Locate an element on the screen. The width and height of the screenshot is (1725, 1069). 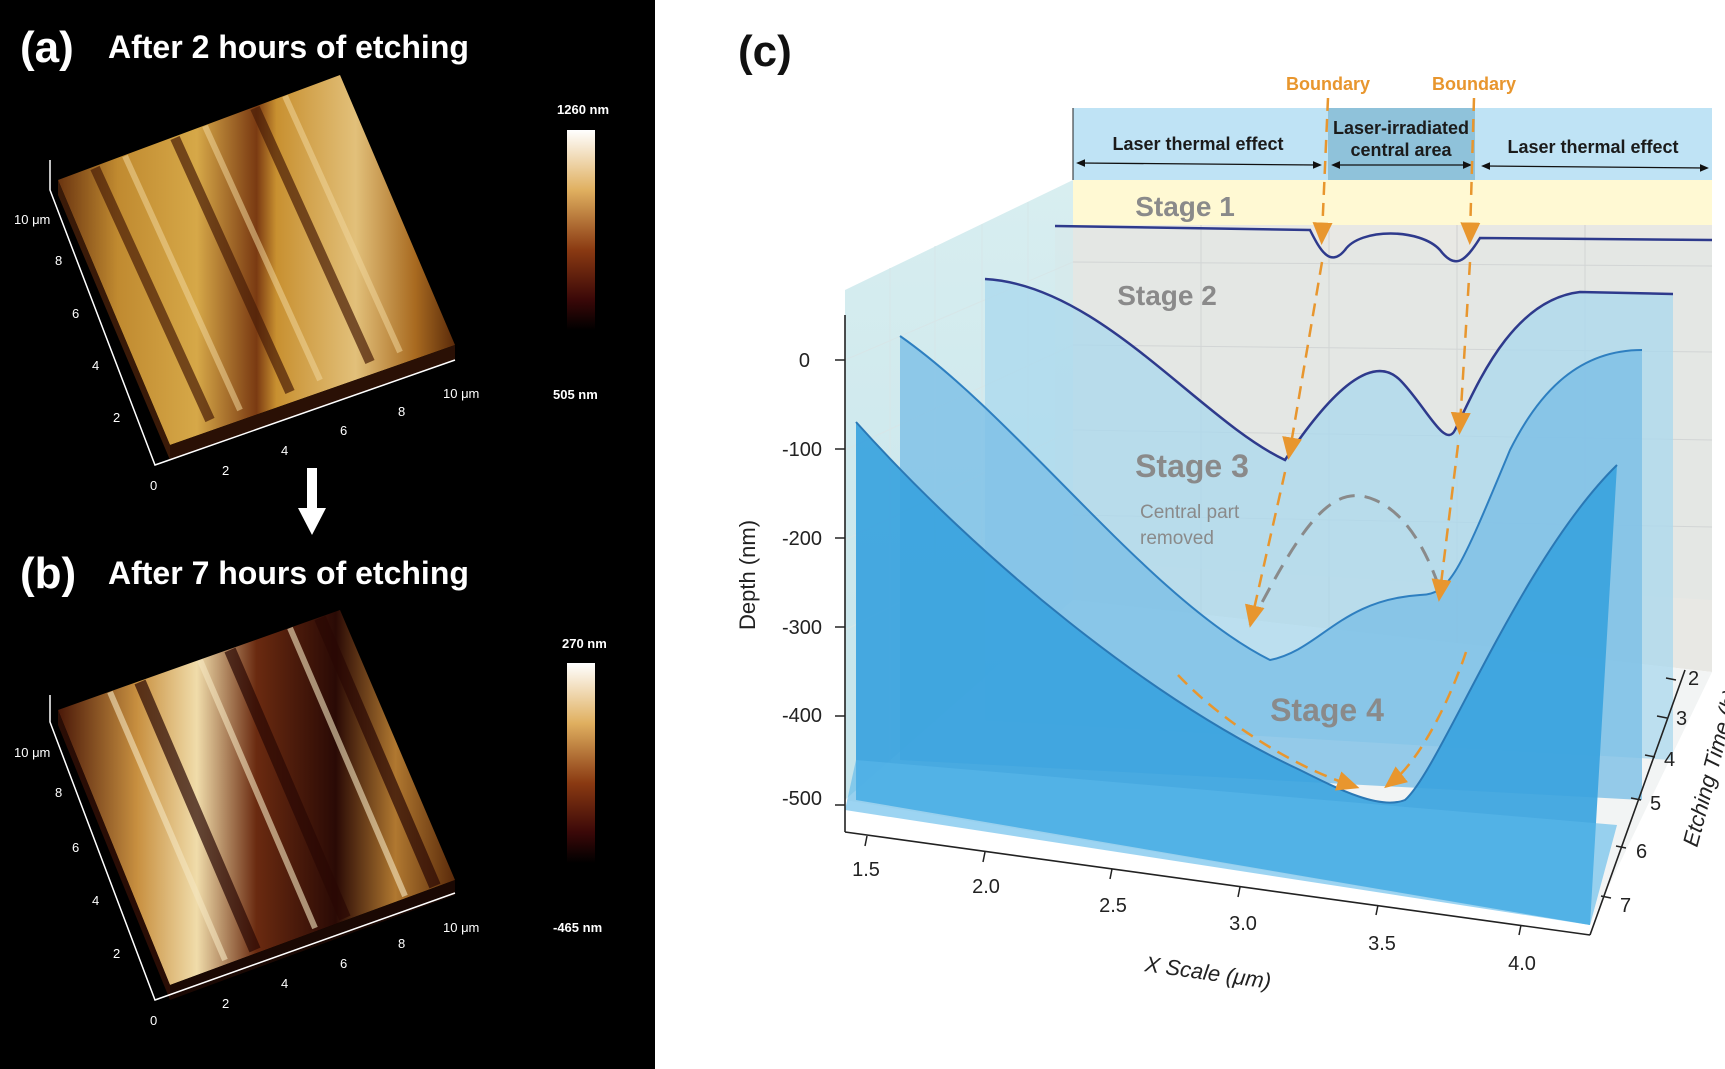
x-axis-title: X Scale (μm) is located at coordinates (1207, 972).